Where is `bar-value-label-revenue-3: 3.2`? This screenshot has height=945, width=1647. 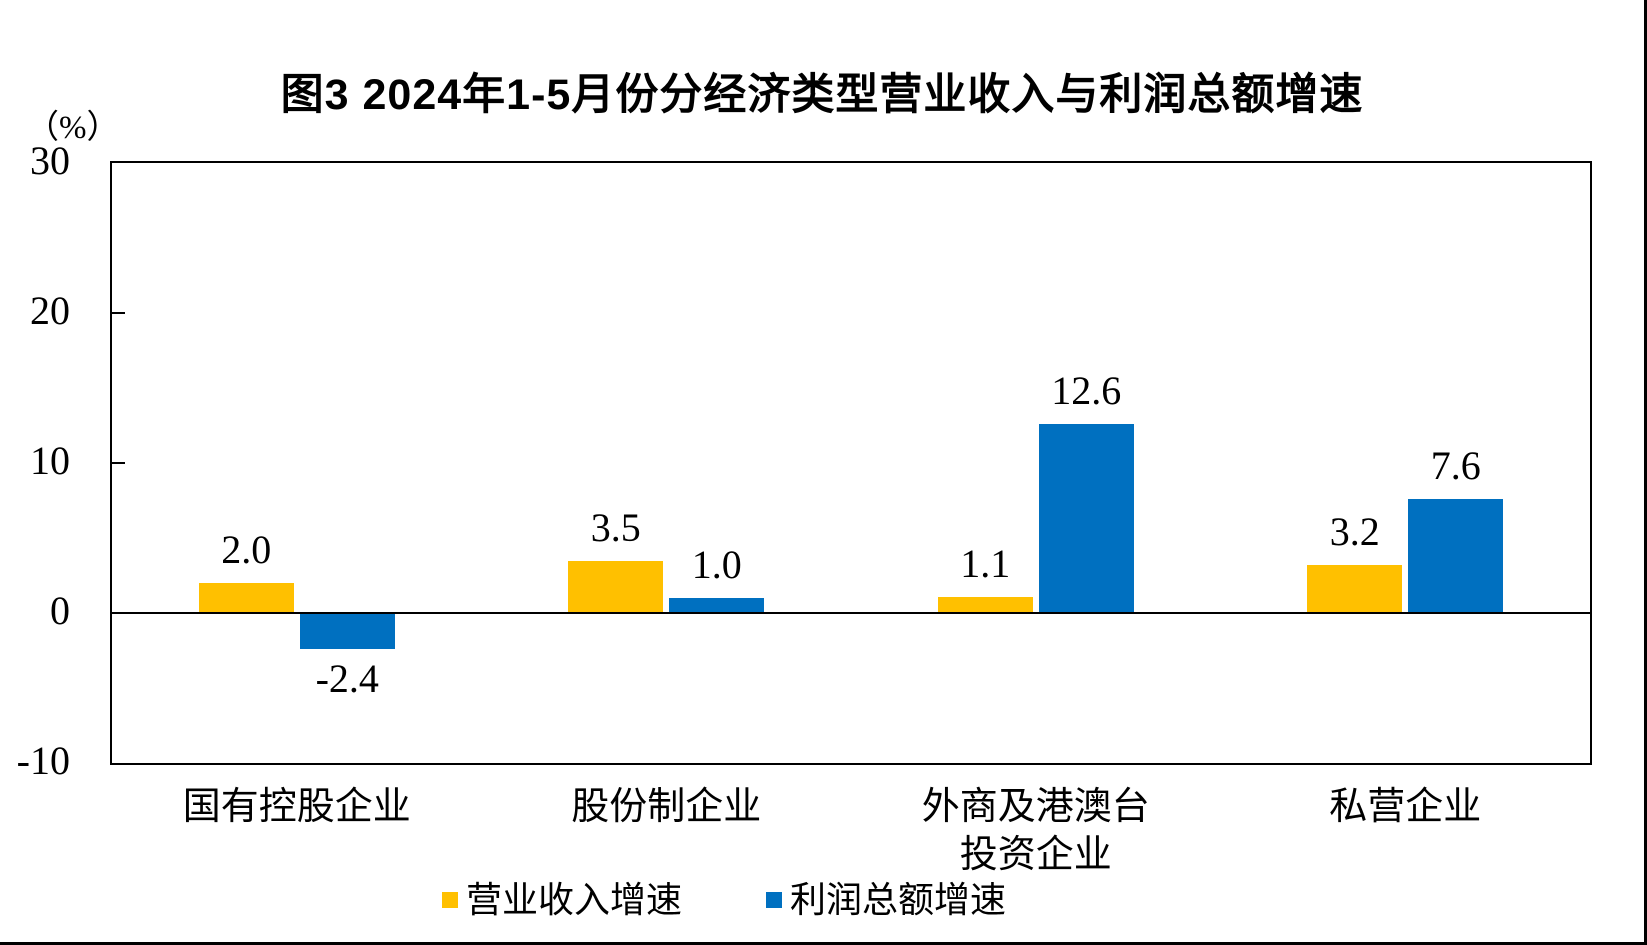 bar-value-label-revenue-3: 3.2 is located at coordinates (1354, 531).